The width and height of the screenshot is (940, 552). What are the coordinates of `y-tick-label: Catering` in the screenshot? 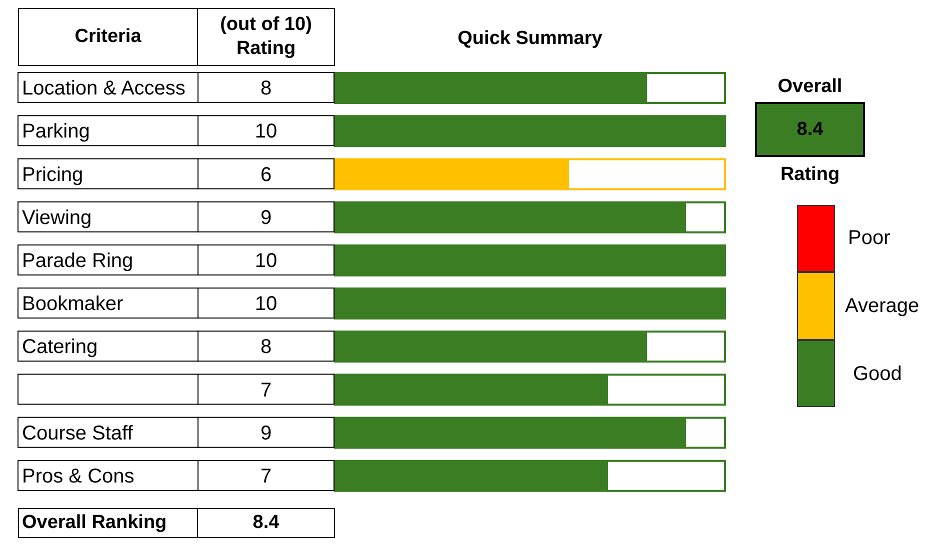 It's located at (60, 347).